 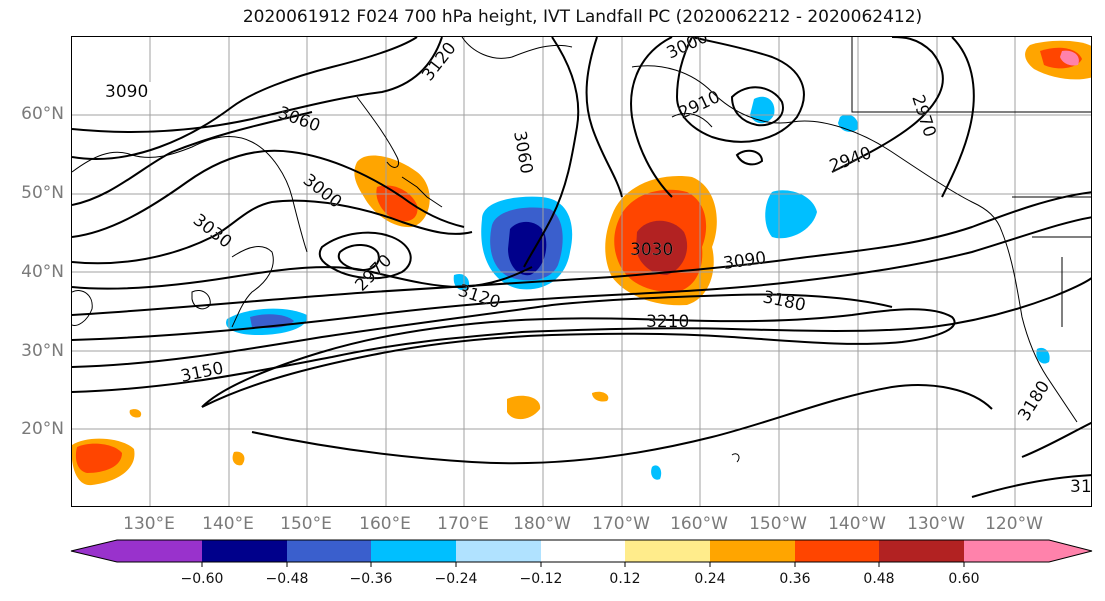 What do you see at coordinates (795, 579) in the screenshot?
I see `colorbar-tick-p036: 0.36` at bounding box center [795, 579].